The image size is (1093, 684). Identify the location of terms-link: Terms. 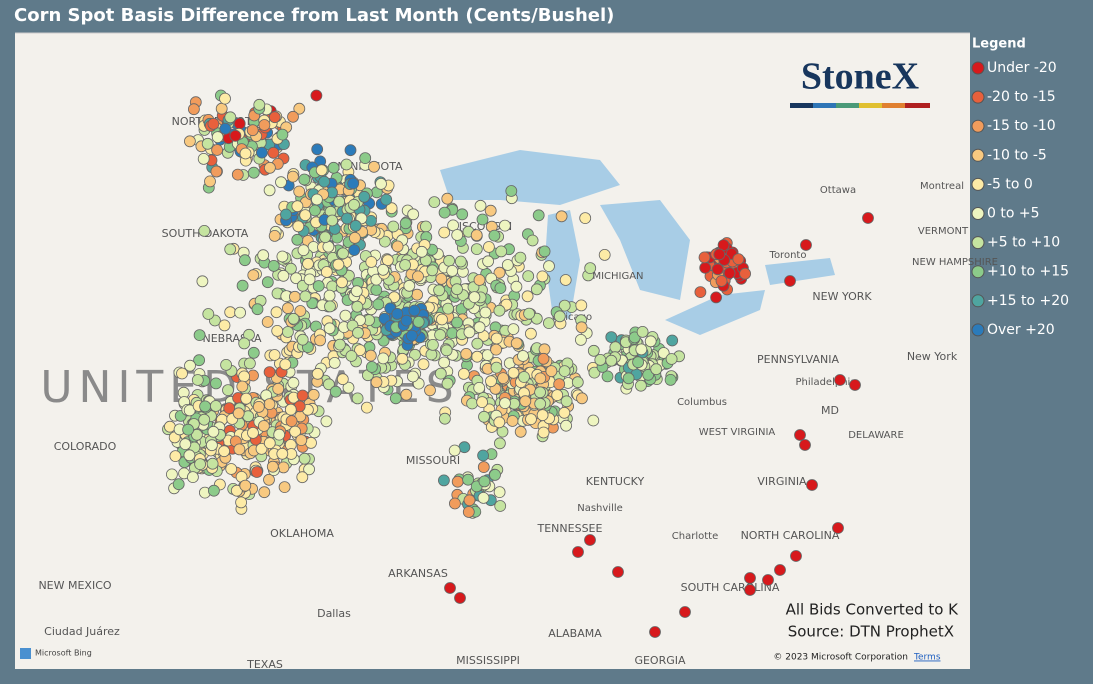
(927, 658).